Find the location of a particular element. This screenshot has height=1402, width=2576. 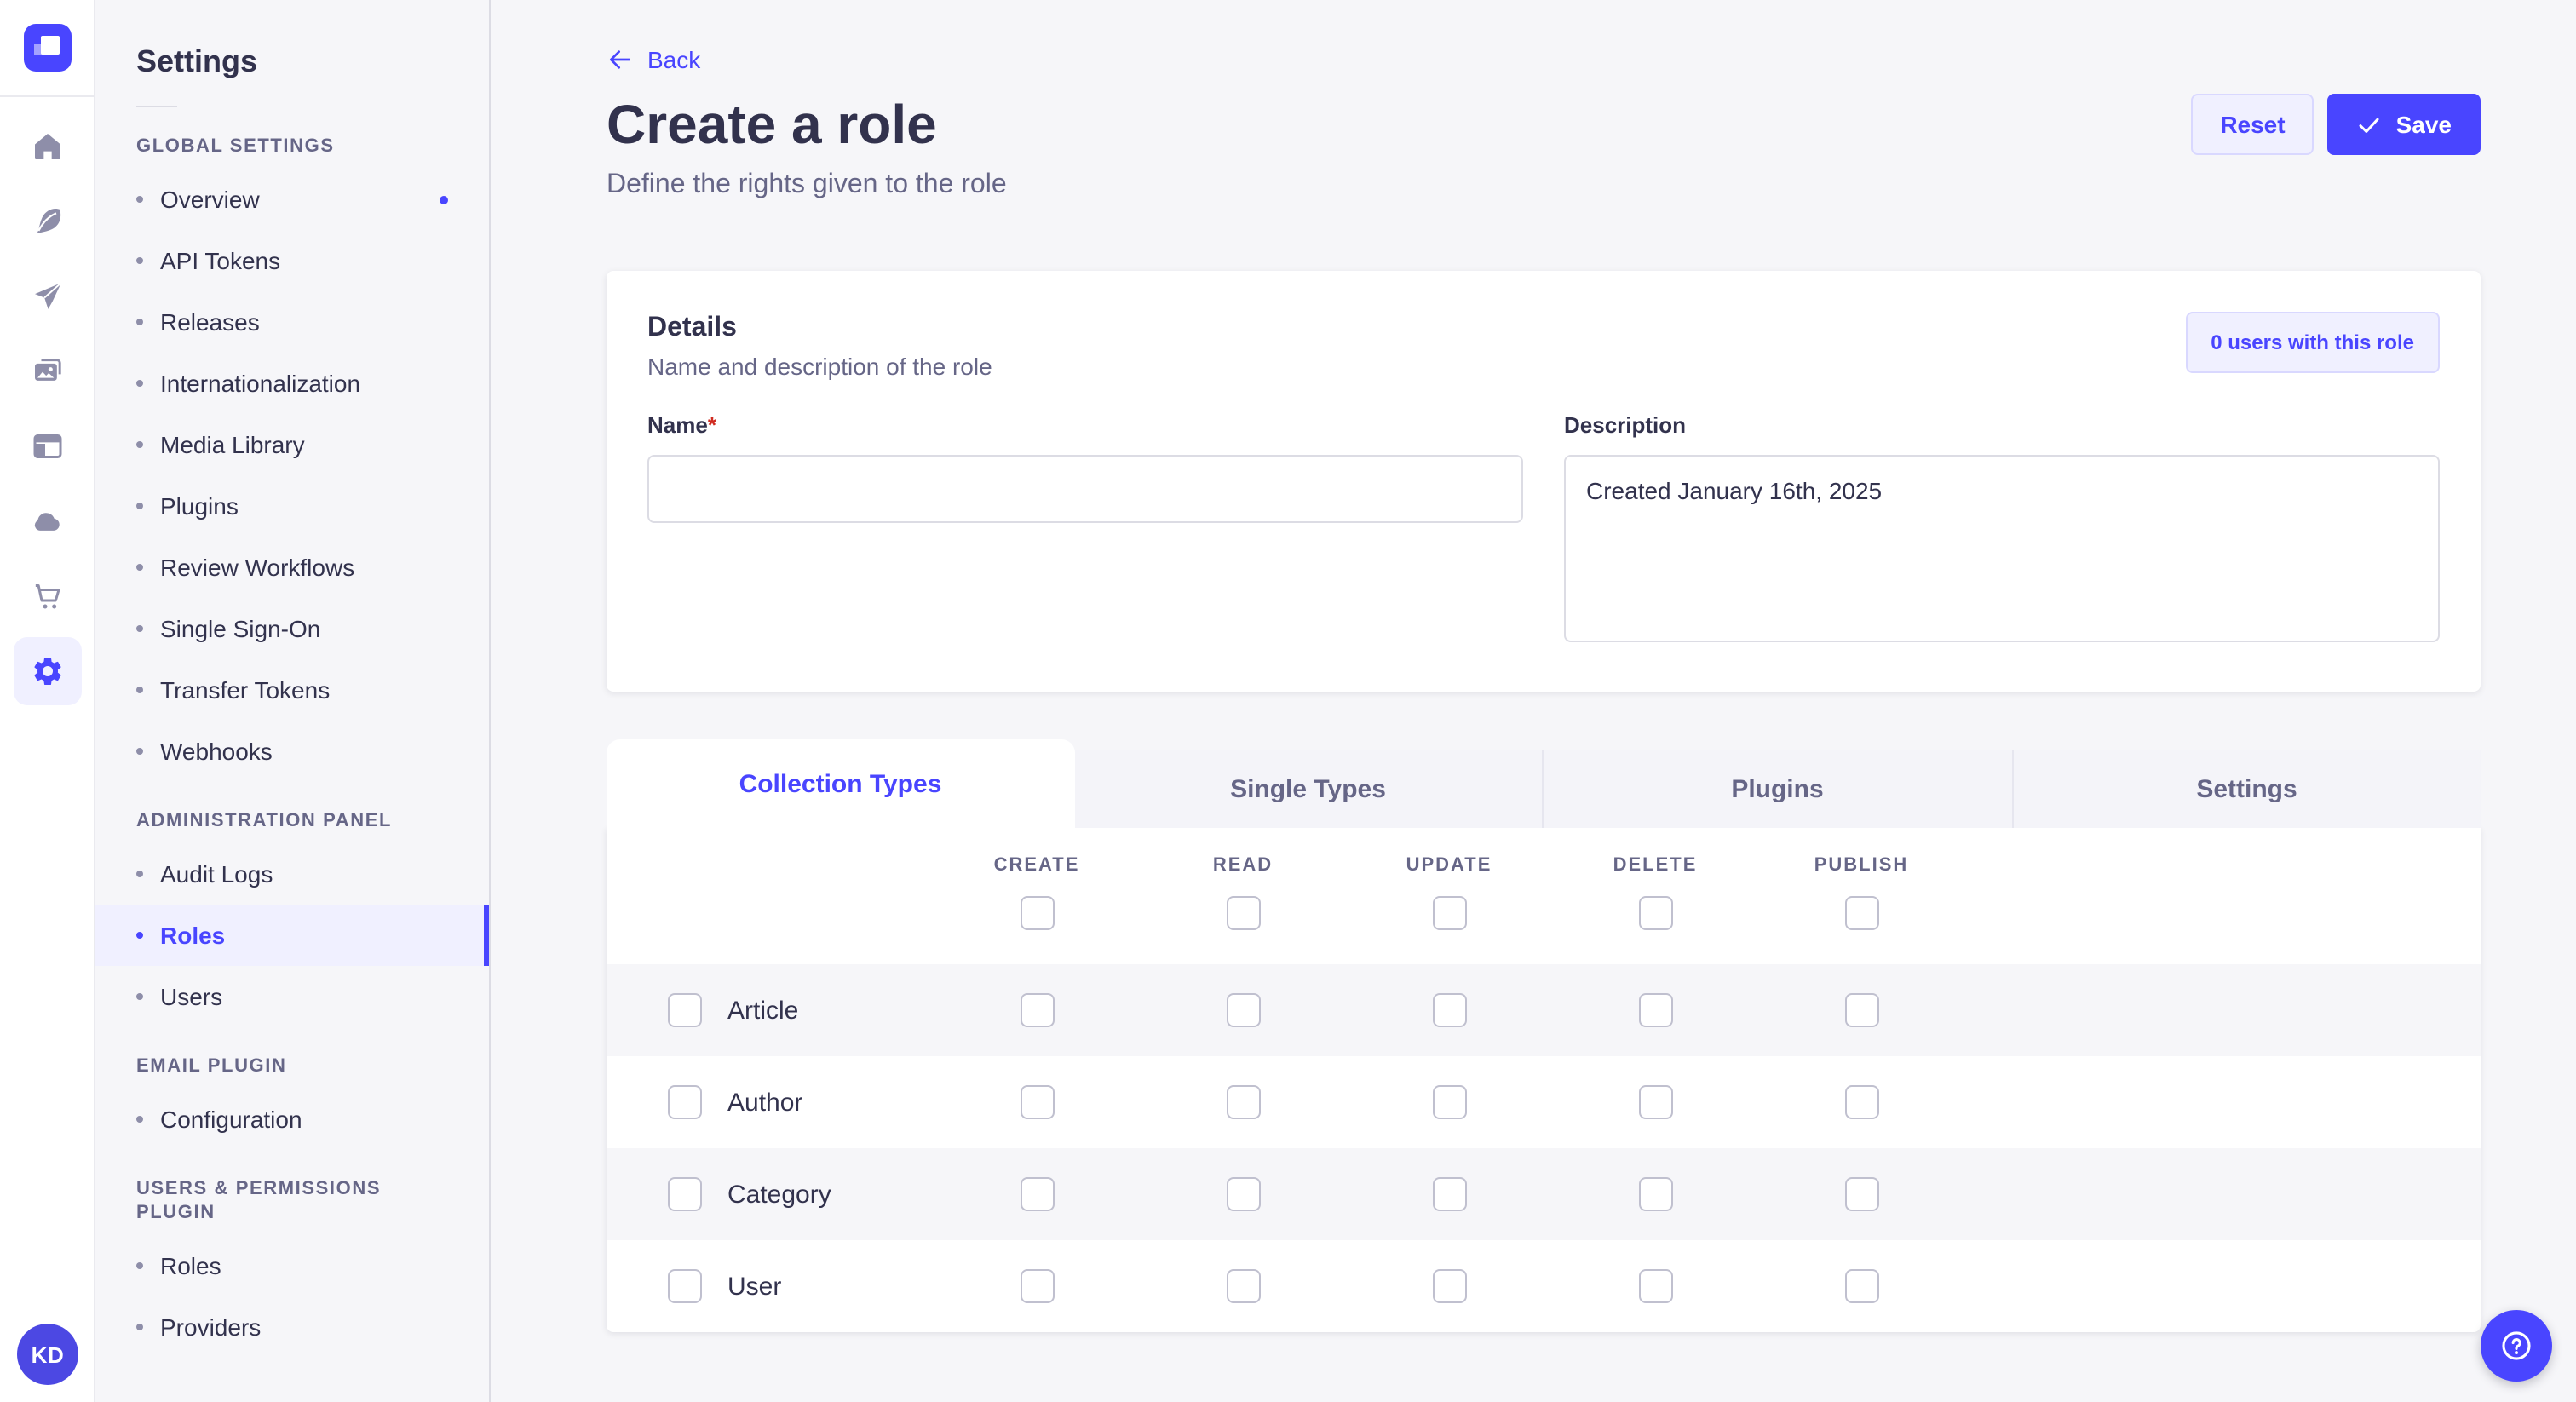

users-with-role-button: 0 users with this role is located at coordinates (2312, 342).